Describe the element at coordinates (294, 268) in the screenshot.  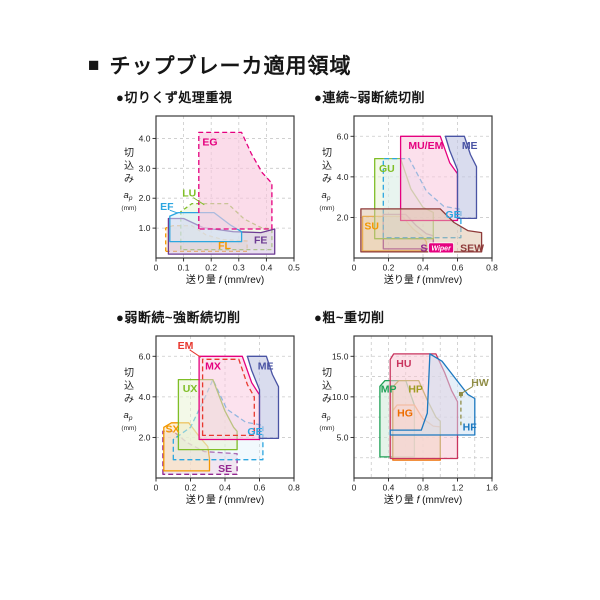
I see `x-tick-label: 0.5` at that location.